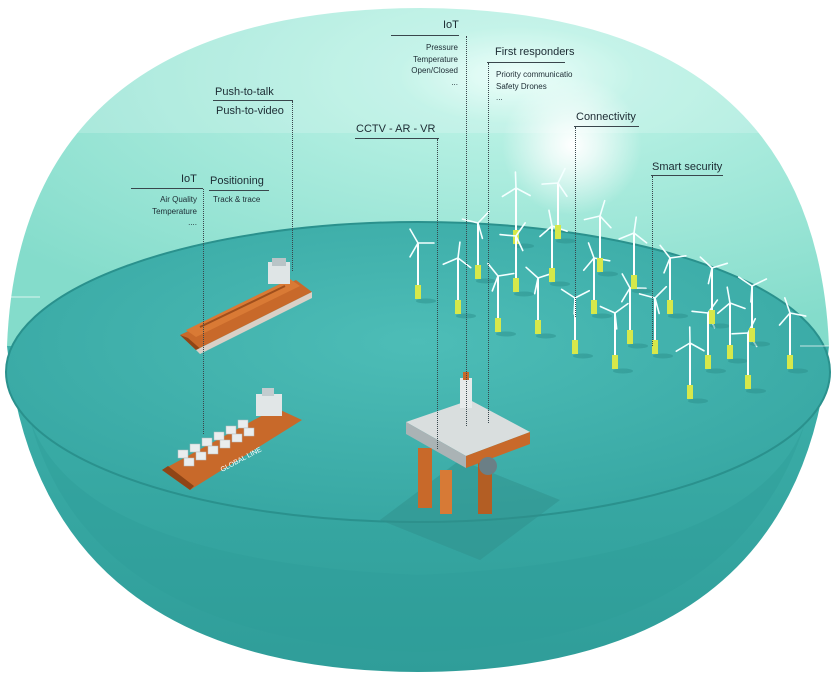  I want to click on iot-left-leader, so click(203, 311).